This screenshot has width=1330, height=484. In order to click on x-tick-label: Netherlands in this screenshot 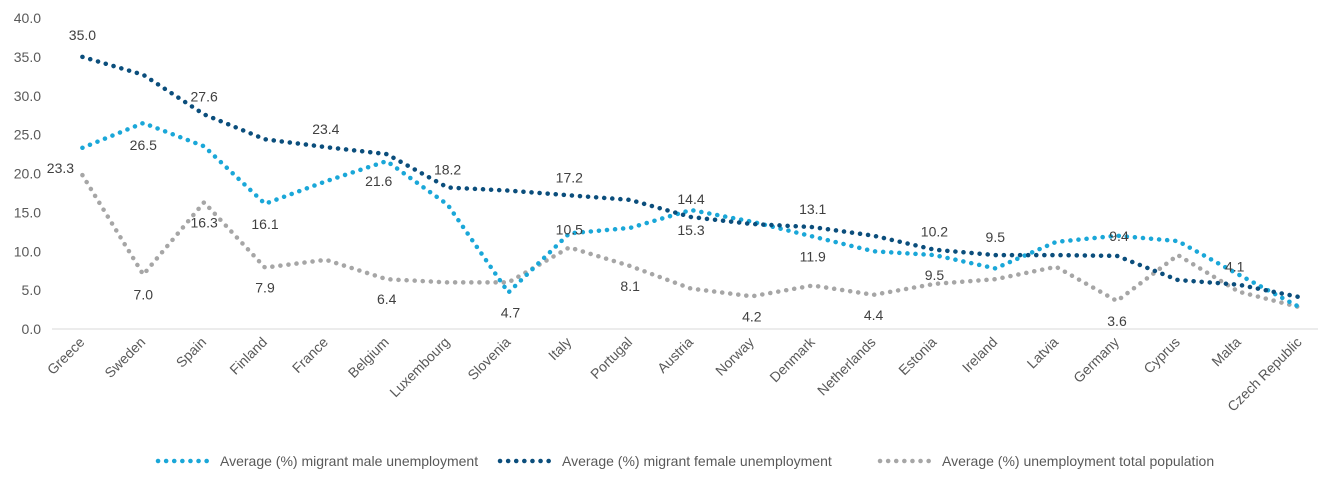, I will do `click(846, 366)`.